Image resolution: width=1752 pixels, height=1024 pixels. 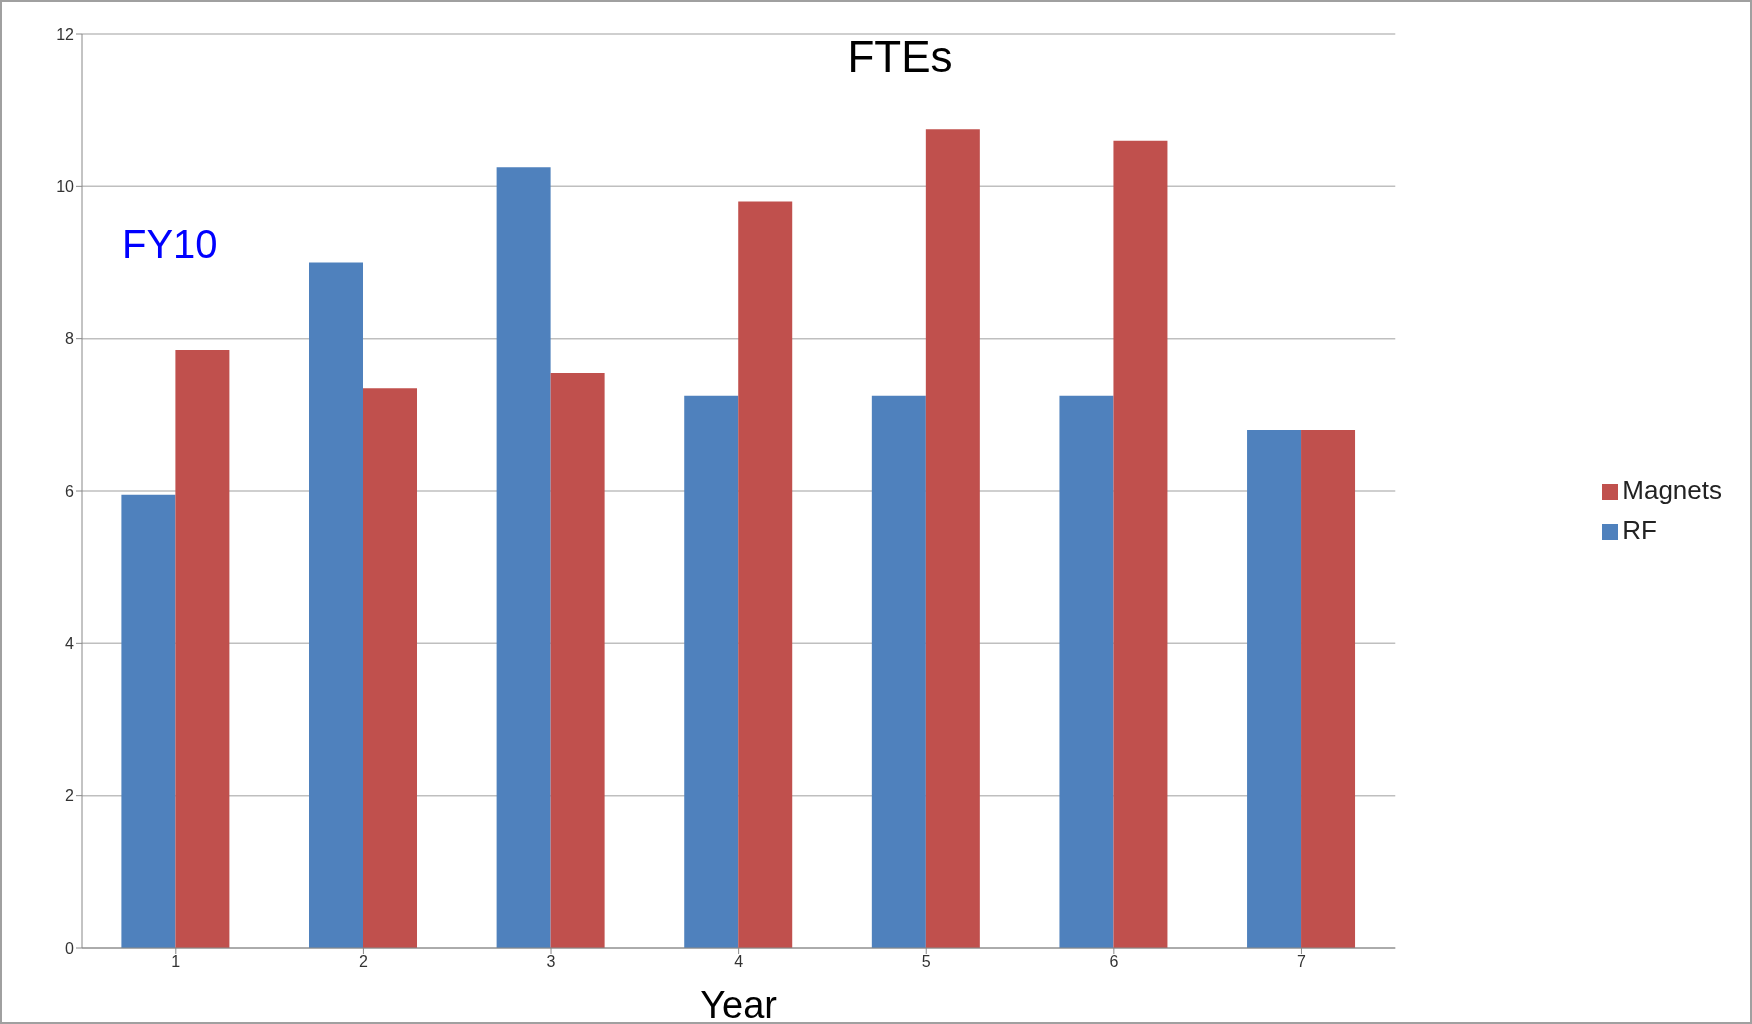 I want to click on x-tick-label: 7, so click(x=1302, y=962).